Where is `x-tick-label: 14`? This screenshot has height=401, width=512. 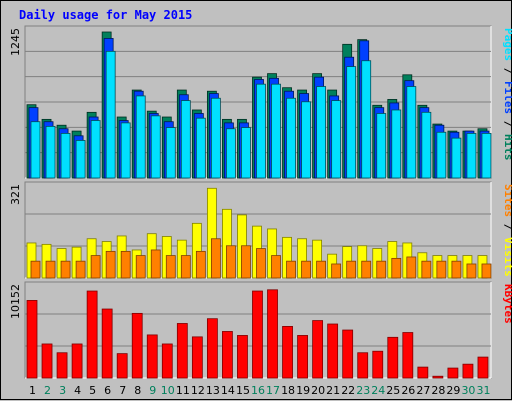 x-tick-label: 14 is located at coordinates (228, 390).